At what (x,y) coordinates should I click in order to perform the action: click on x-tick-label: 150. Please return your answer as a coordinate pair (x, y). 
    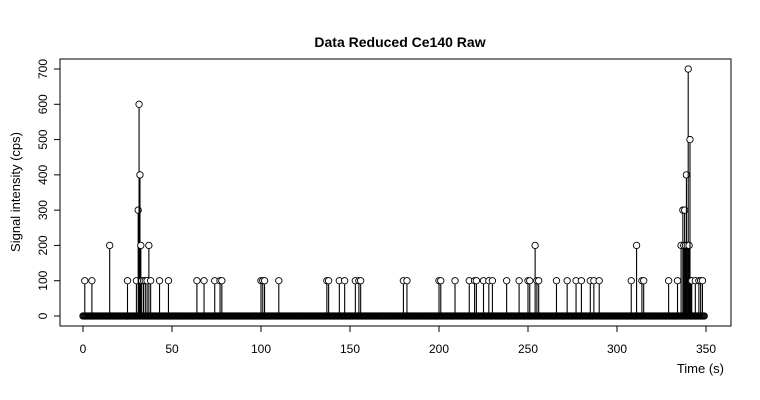
    Looking at the image, I should click on (350, 349).